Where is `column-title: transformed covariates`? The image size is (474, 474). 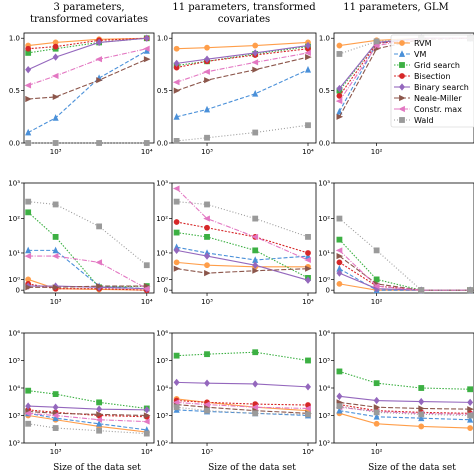 column-title: transformed covariates is located at coordinates (89, 19).